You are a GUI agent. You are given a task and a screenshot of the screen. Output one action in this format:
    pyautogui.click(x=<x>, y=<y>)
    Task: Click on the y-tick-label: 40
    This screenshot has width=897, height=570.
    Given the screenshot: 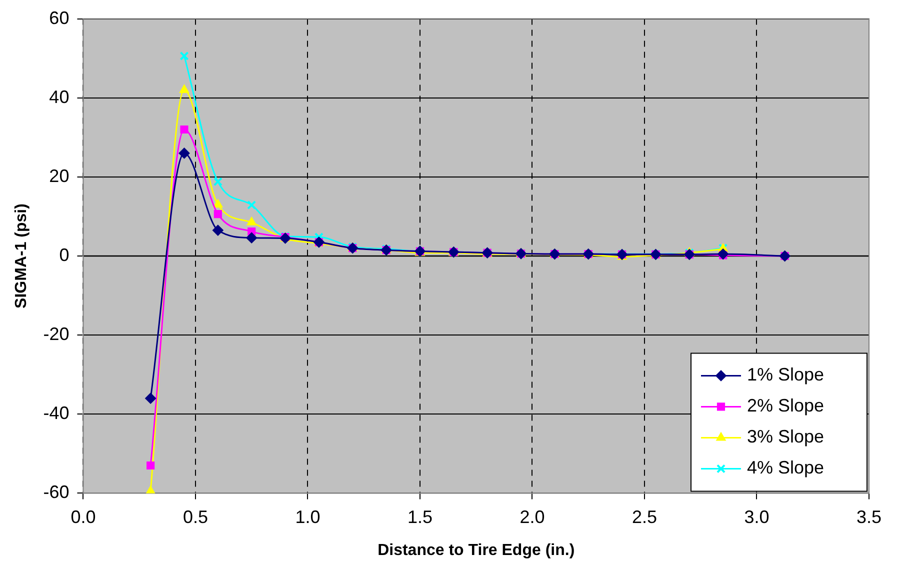 What is the action you would take?
    pyautogui.click(x=59, y=96)
    